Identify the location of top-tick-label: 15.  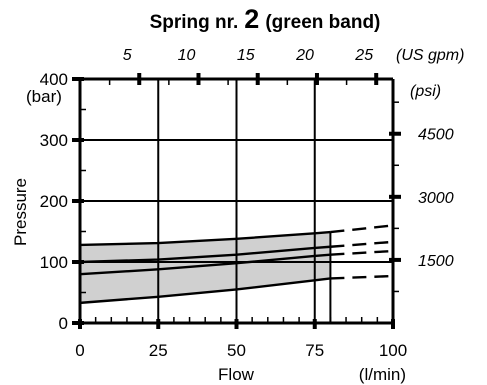
(246, 55).